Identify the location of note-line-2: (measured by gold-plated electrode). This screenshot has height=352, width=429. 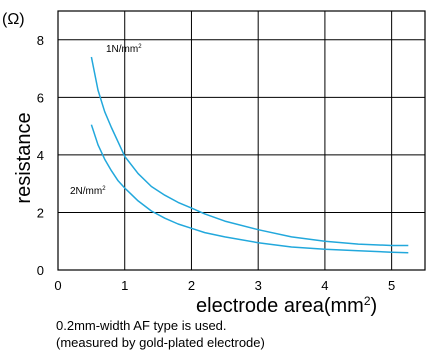
(160, 342).